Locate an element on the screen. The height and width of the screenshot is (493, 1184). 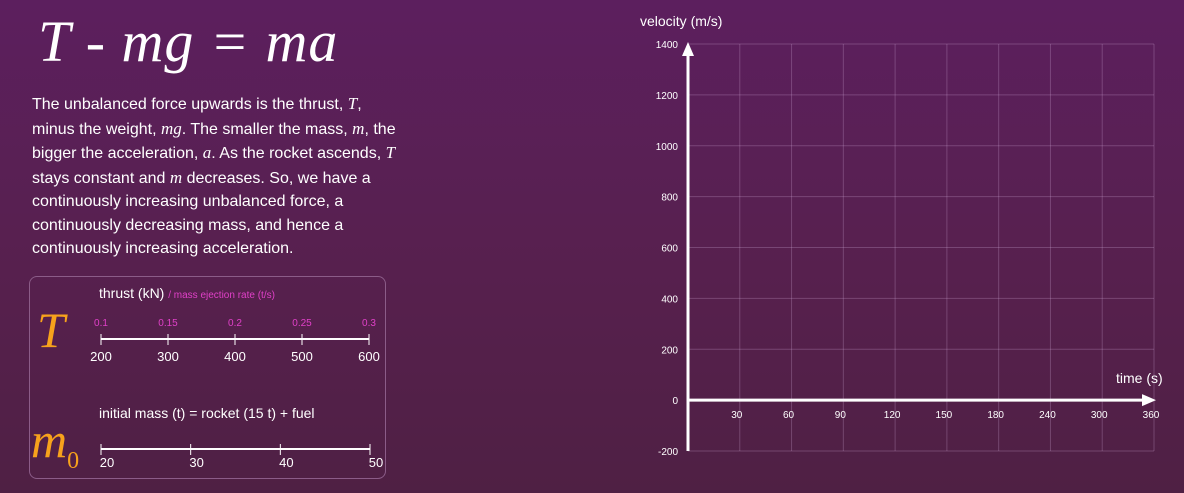
y-axis-arrow-icon is located at coordinates (688, 49).